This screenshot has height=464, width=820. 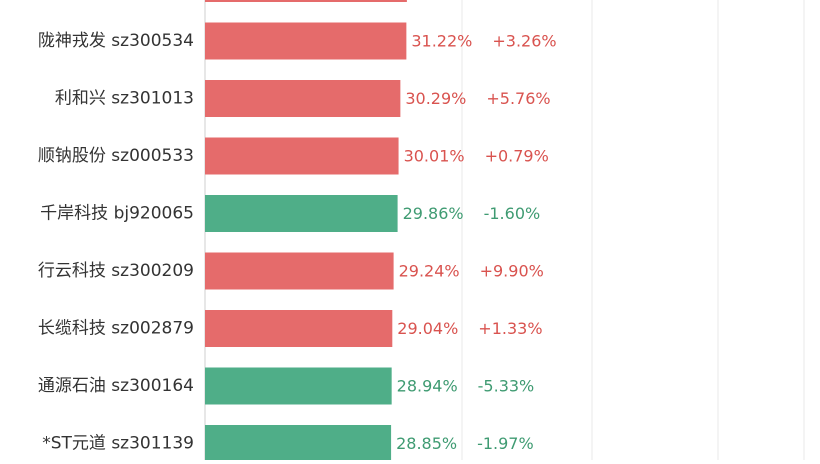 What do you see at coordinates (301, 213) in the screenshot?
I see `bar-bj920065` at bounding box center [301, 213].